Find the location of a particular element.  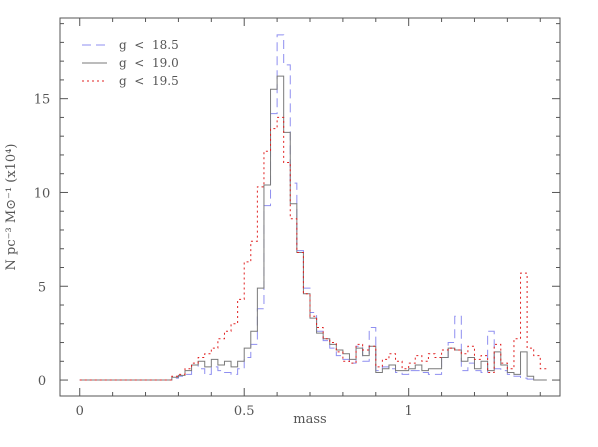

x-axis-title: mass is located at coordinates (309, 419).